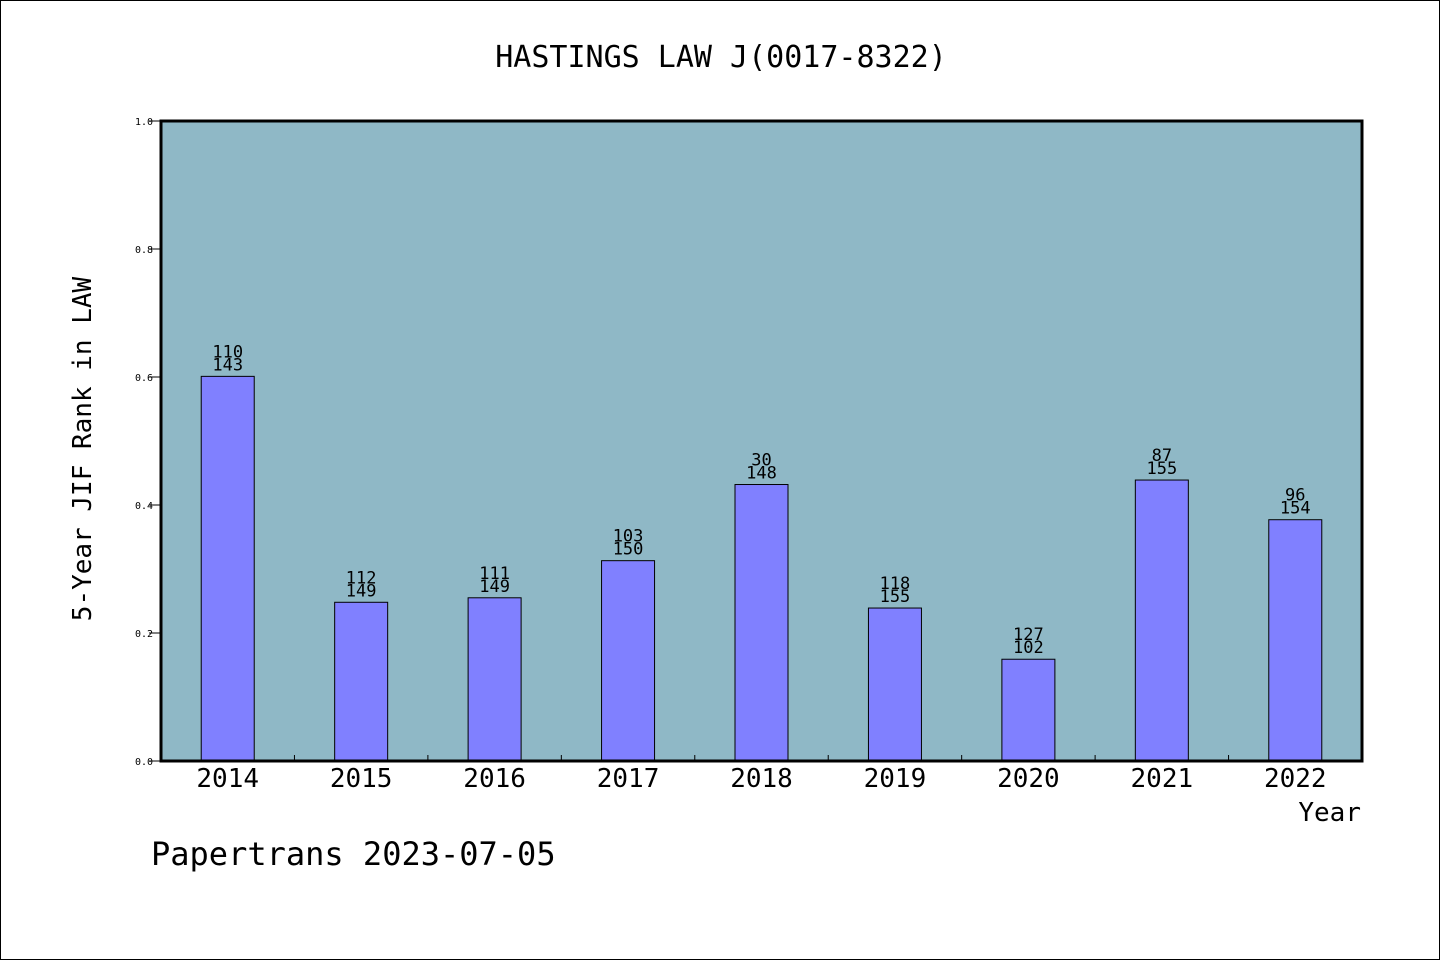  Describe the element at coordinates (894, 684) in the screenshot. I see `bar-2019` at that location.